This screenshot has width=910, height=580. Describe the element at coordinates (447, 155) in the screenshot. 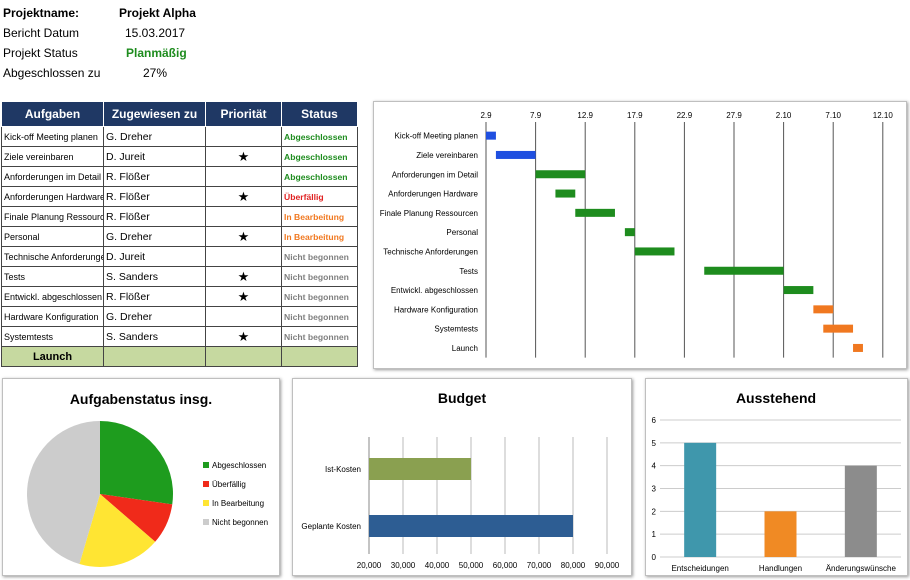

I see `gantt-task-label: Ziele vereinbaren` at that location.